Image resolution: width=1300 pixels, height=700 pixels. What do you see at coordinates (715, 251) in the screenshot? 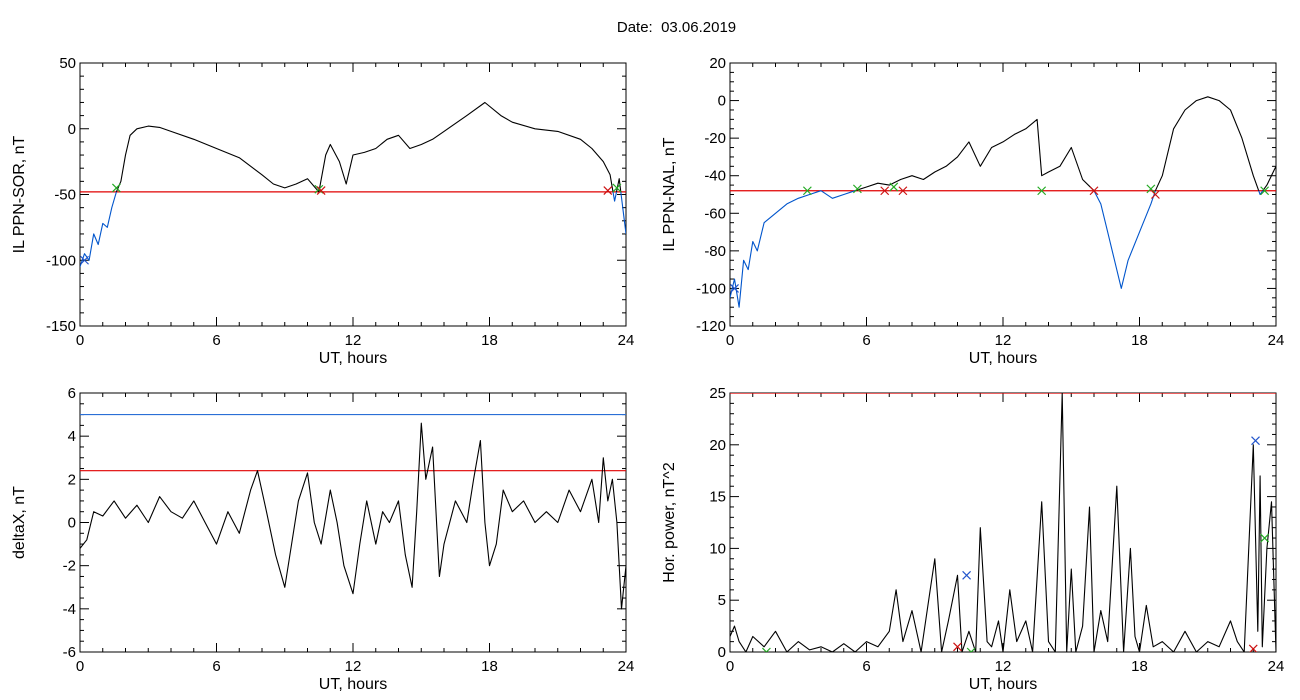
I see `y-tick-label: -80` at bounding box center [715, 251].